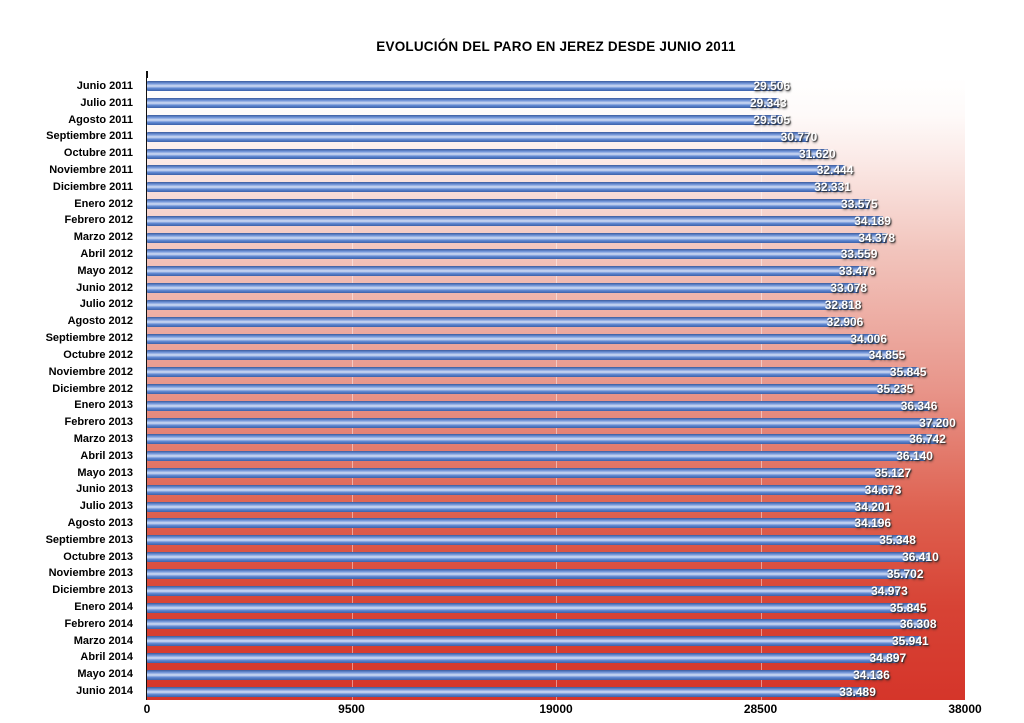 The width and height of the screenshot is (1024, 723). What do you see at coordinates (845, 321) in the screenshot?
I see `bar-value-label: 32.906` at bounding box center [845, 321].